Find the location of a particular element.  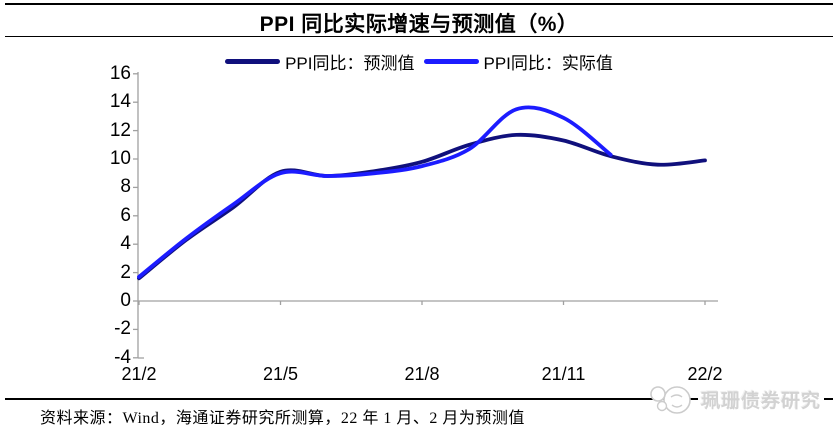

y-axis-tick-label: 16 is located at coordinates (120, 73).